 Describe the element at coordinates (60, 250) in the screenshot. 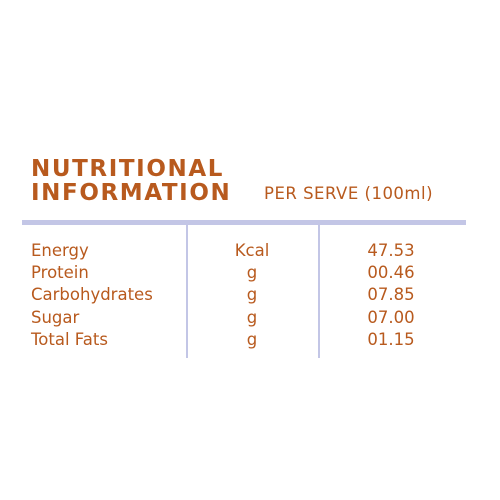

I see `nutrient-name: Energy` at that location.